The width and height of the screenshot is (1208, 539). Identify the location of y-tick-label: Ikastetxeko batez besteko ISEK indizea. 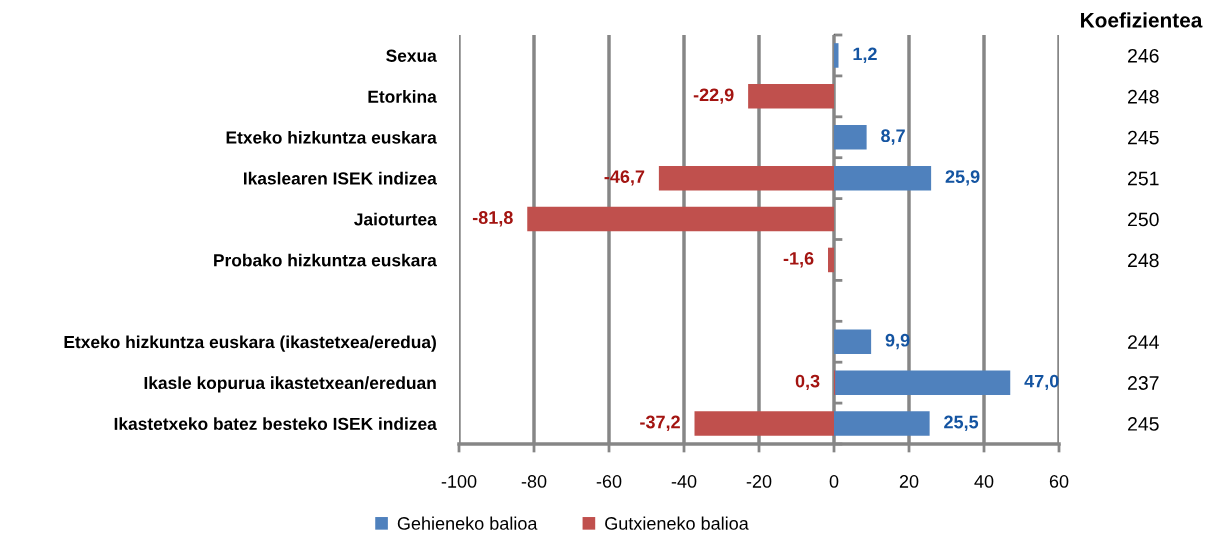
(275, 424).